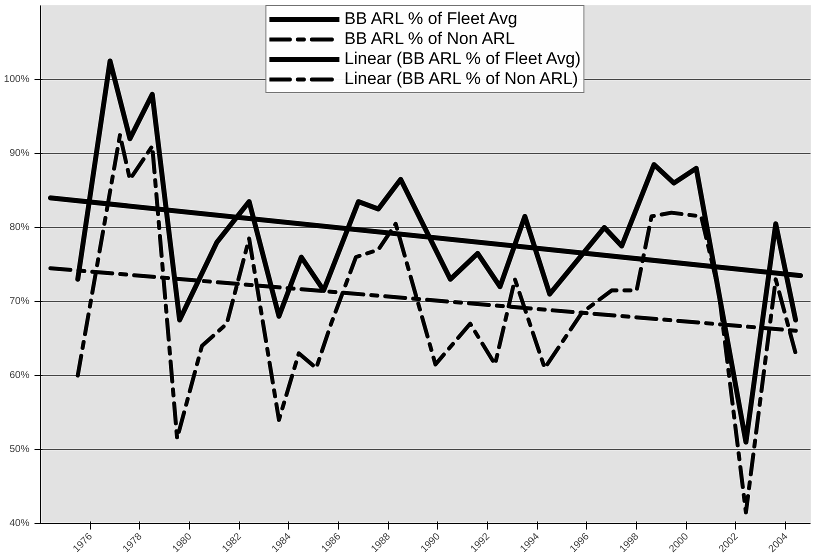  What do you see at coordinates (19, 301) in the screenshot?
I see `y-tick-label: 70%` at bounding box center [19, 301].